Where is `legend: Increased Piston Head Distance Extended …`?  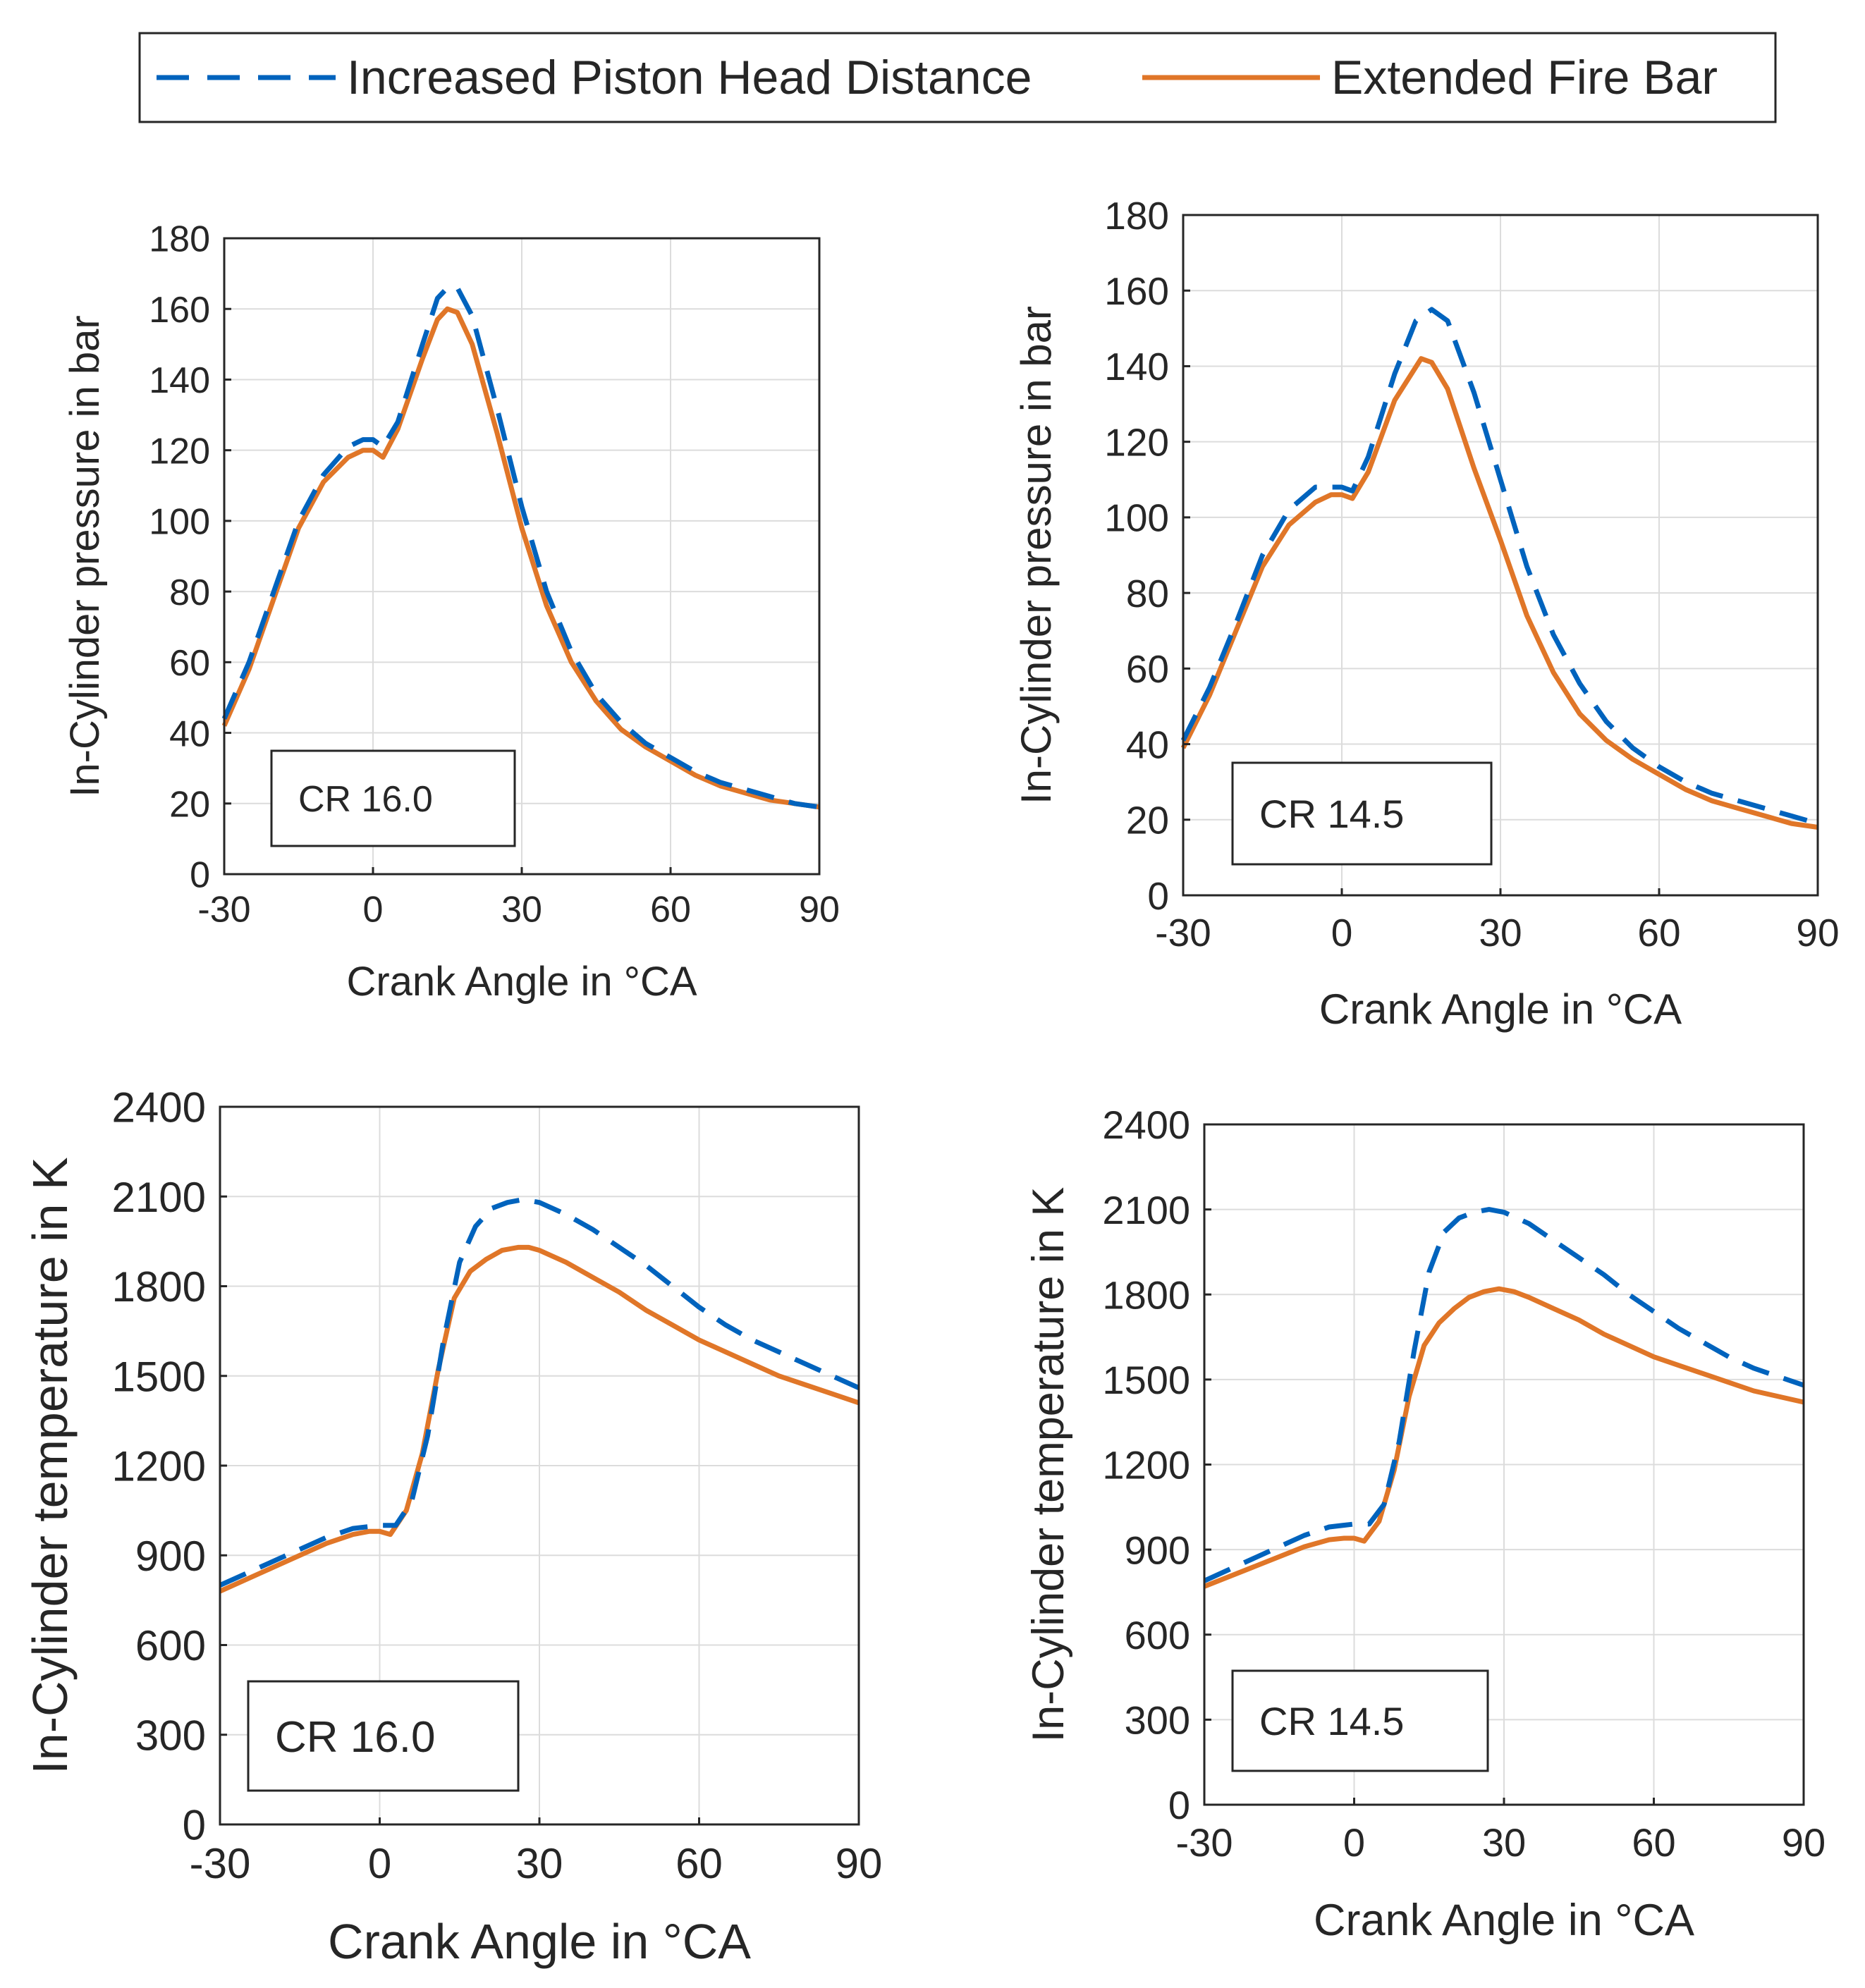 legend: Increased Piston Head Distance Extended … is located at coordinates (957, 78).